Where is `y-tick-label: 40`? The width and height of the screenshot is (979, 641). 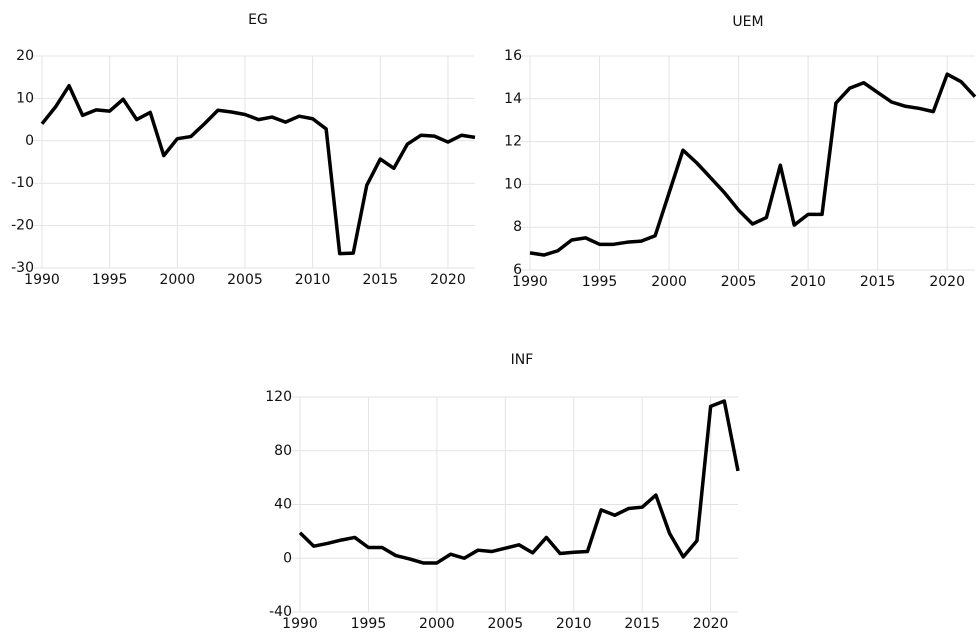 y-tick-label: 40 is located at coordinates (283, 505).